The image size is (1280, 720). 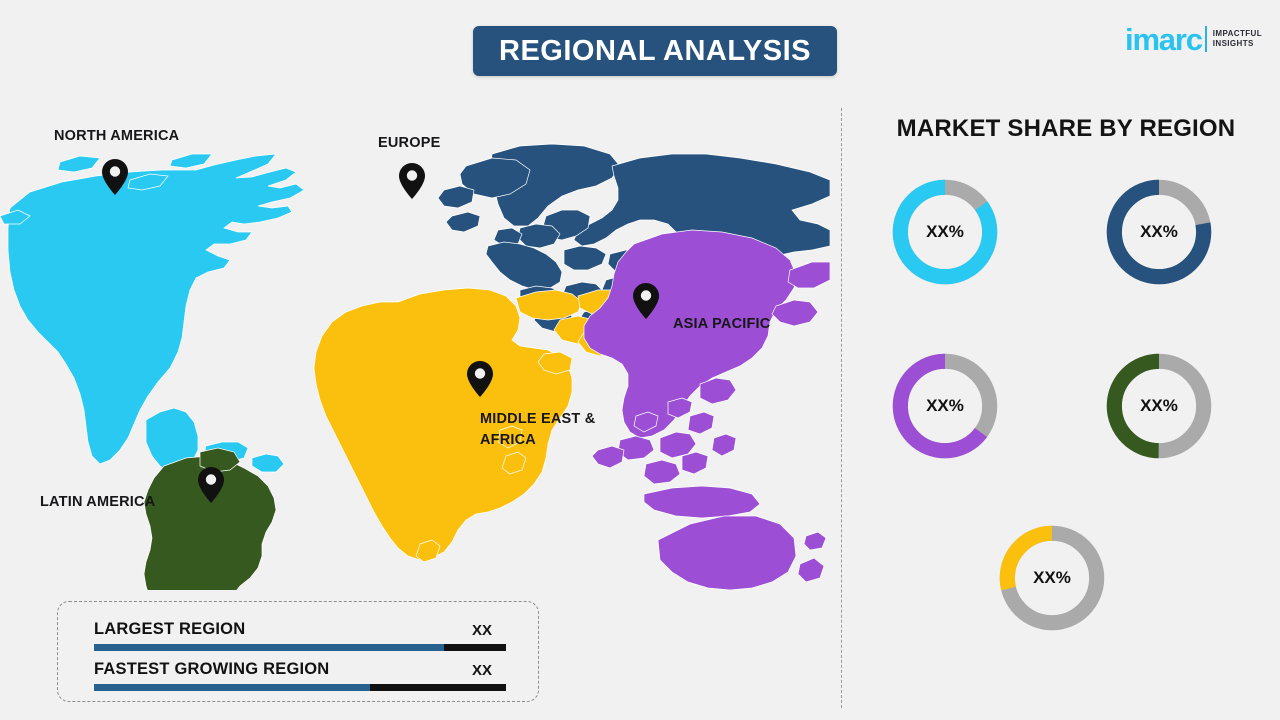 What do you see at coordinates (481, 630) in the screenshot?
I see `largest-region-value: XX` at bounding box center [481, 630].